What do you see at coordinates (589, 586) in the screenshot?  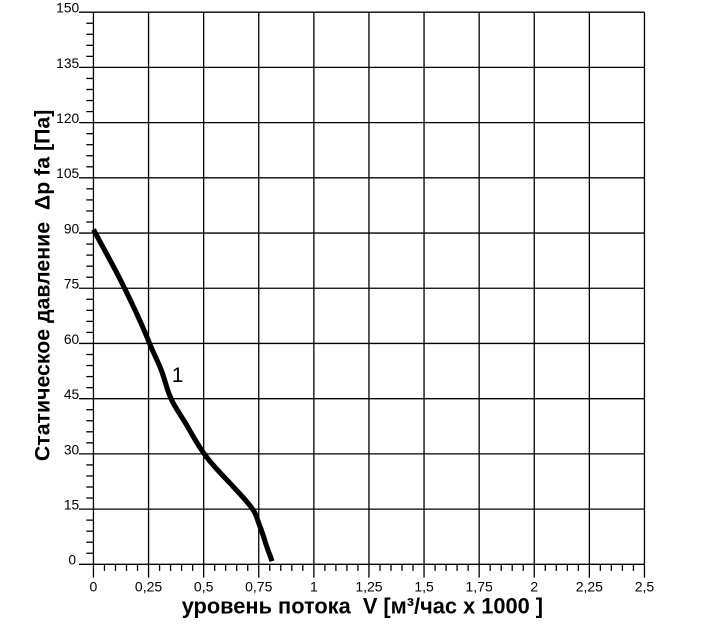 I see `svg-text: 2,25` at bounding box center [589, 586].